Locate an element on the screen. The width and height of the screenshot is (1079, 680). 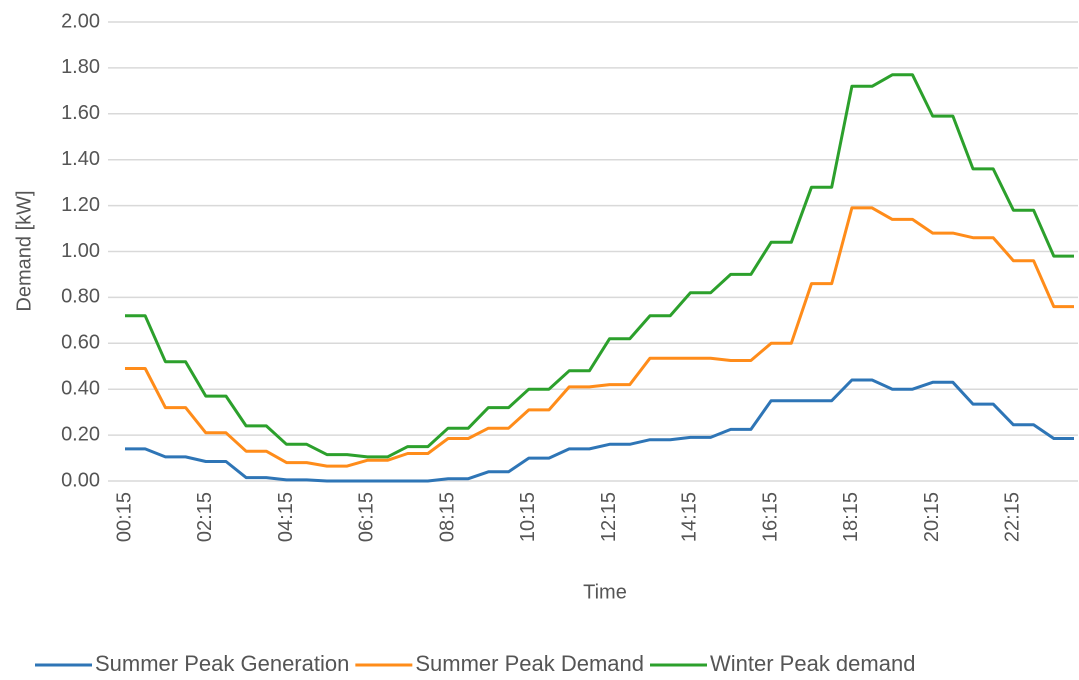
legend-label: Summer Peak Demand is located at coordinates (529, 663).